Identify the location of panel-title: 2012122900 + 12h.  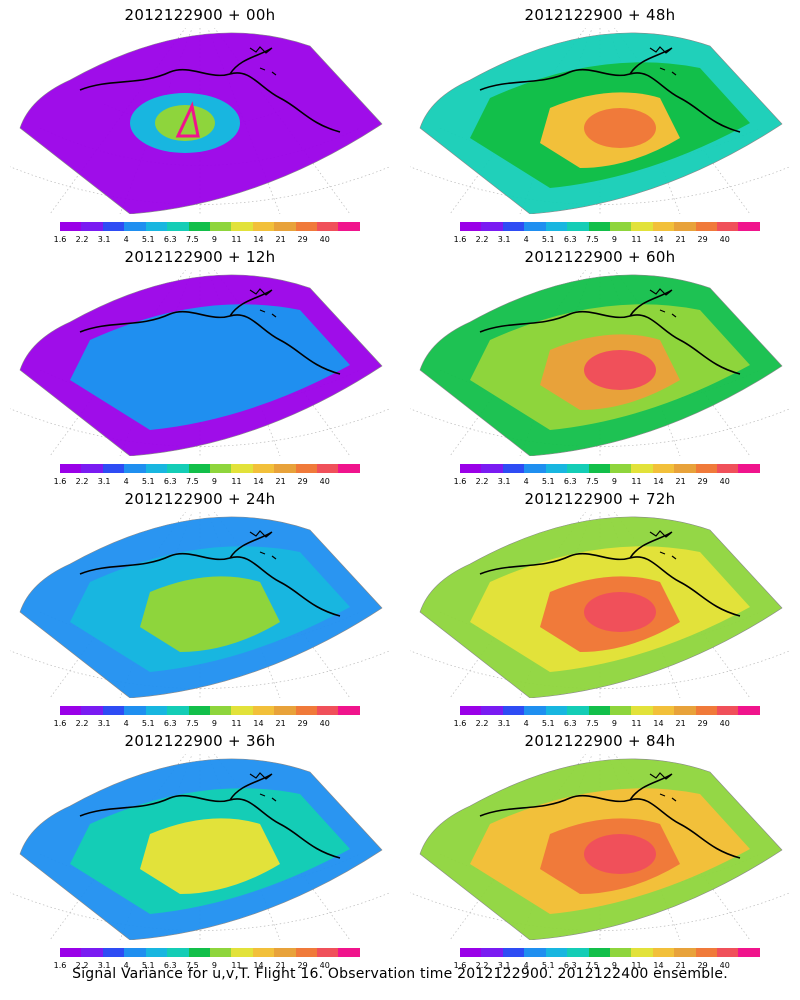
(200, 257).